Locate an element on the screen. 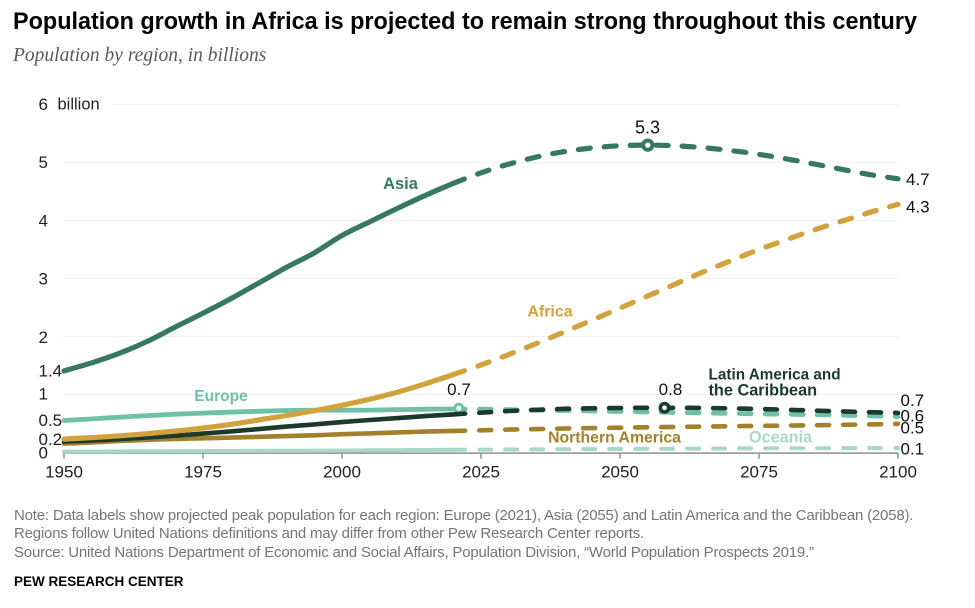  svg-text: 2 is located at coordinates (43, 337).